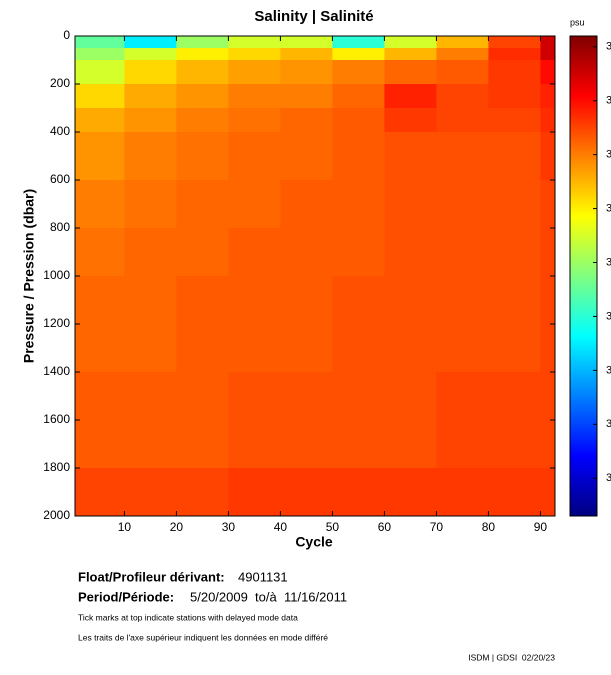 The image size is (611, 675). I want to click on chart-title: Salinity | Salinité, so click(313, 16).